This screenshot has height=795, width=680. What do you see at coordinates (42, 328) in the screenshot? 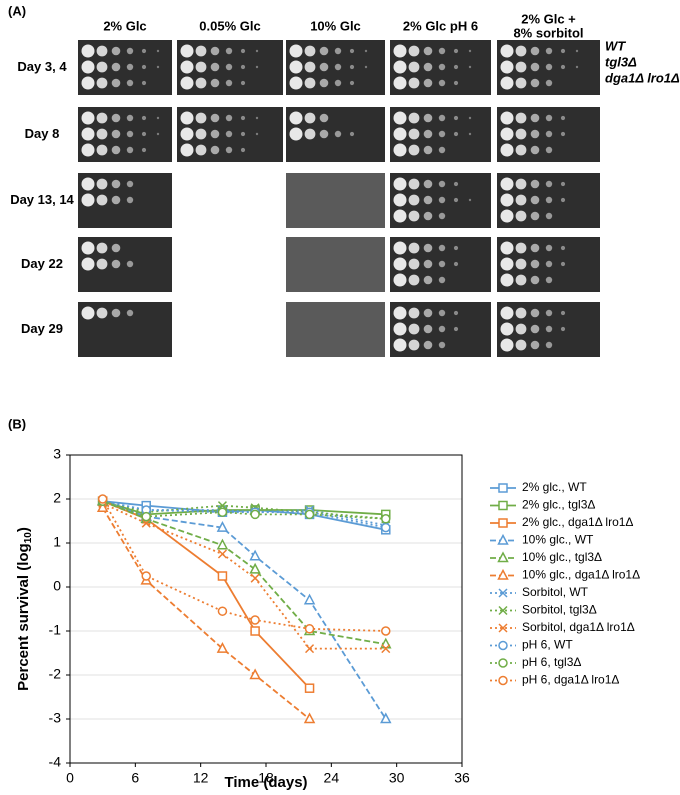
I see `row-label: Day 29` at bounding box center [42, 328].